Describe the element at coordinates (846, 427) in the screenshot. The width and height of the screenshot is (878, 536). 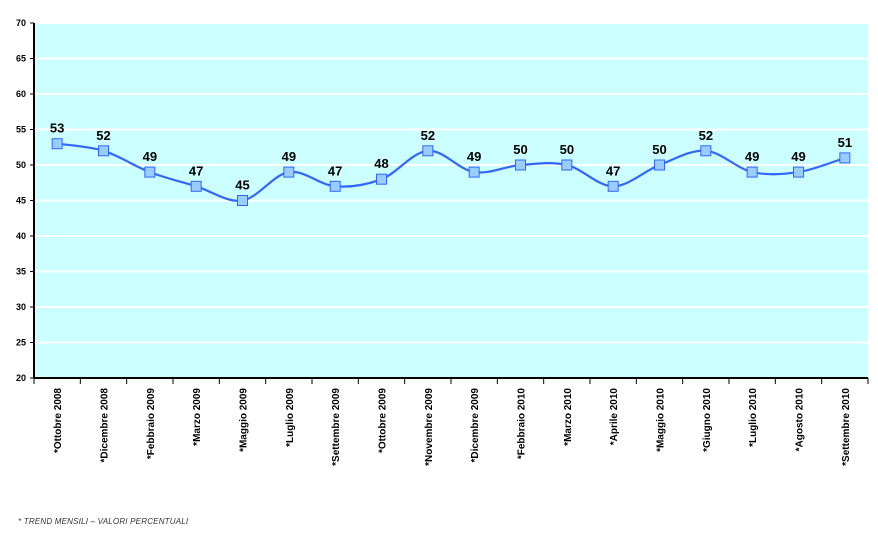
I see `x-tick-label: *Settembre 2010` at that location.